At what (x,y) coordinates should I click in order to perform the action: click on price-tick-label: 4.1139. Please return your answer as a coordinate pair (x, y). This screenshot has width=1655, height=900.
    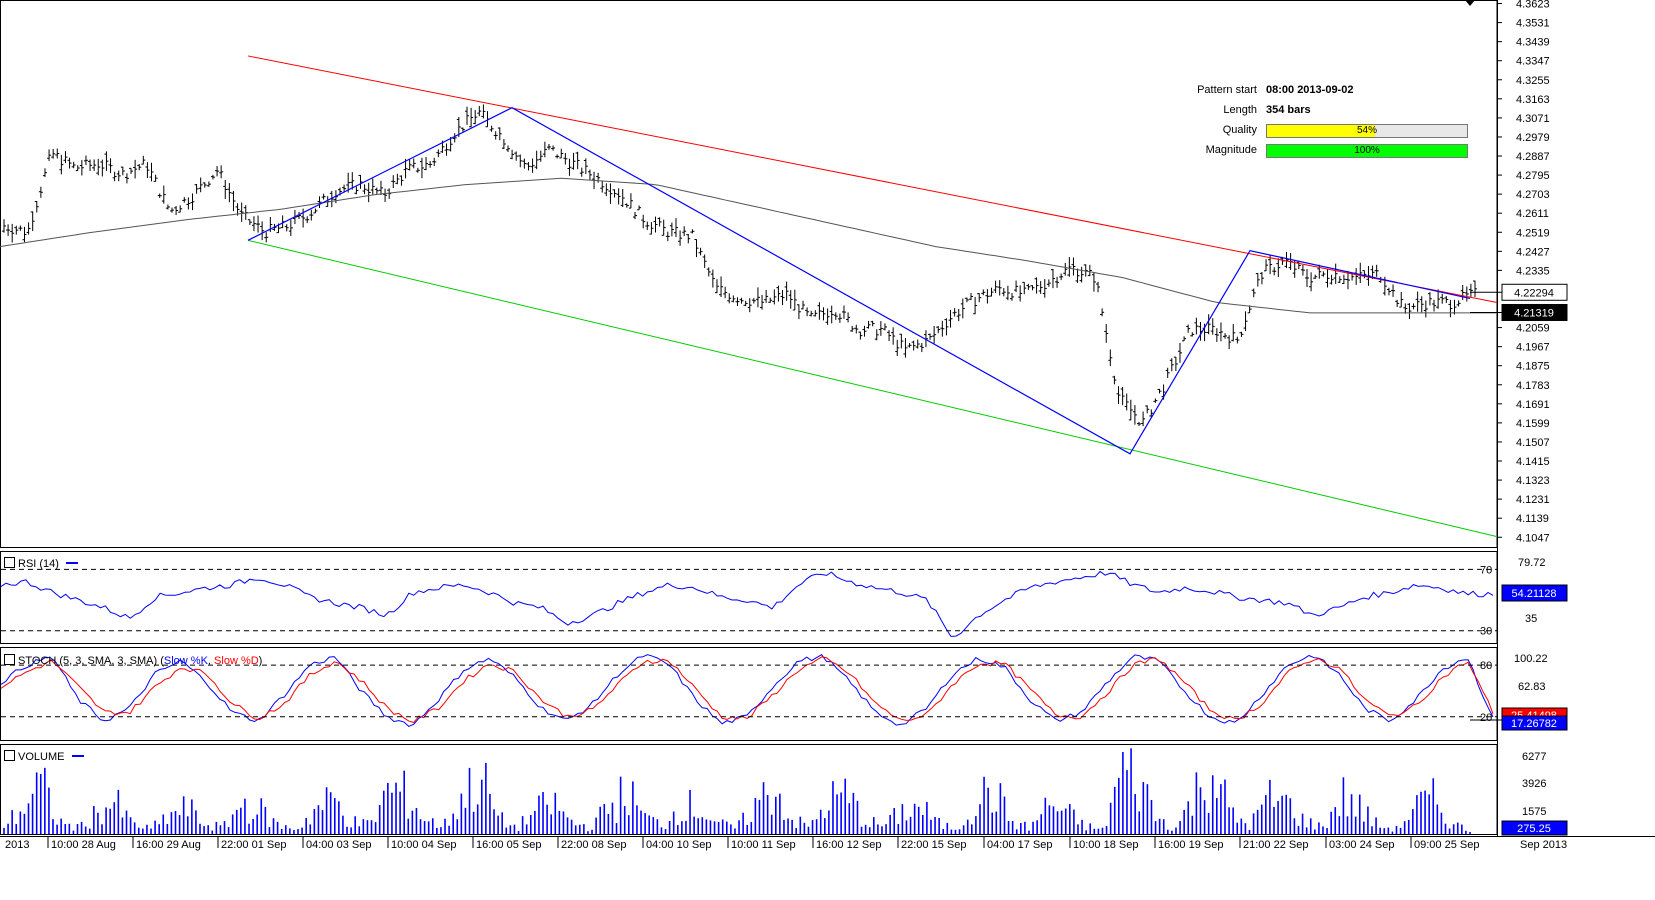
    Looking at the image, I should click on (1532, 519).